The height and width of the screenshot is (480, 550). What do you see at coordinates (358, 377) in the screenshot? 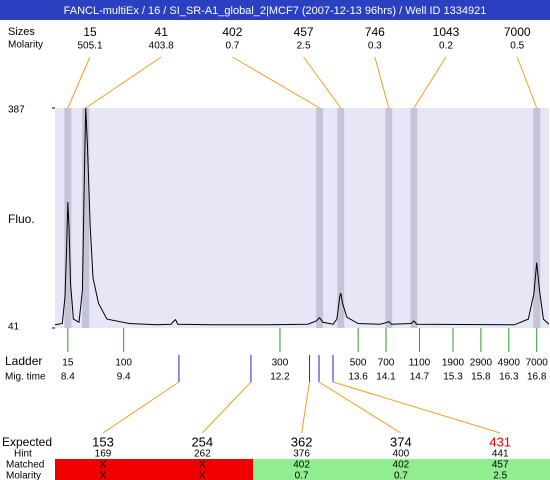
I see `ladder-mig-time: 13.6` at bounding box center [358, 377].